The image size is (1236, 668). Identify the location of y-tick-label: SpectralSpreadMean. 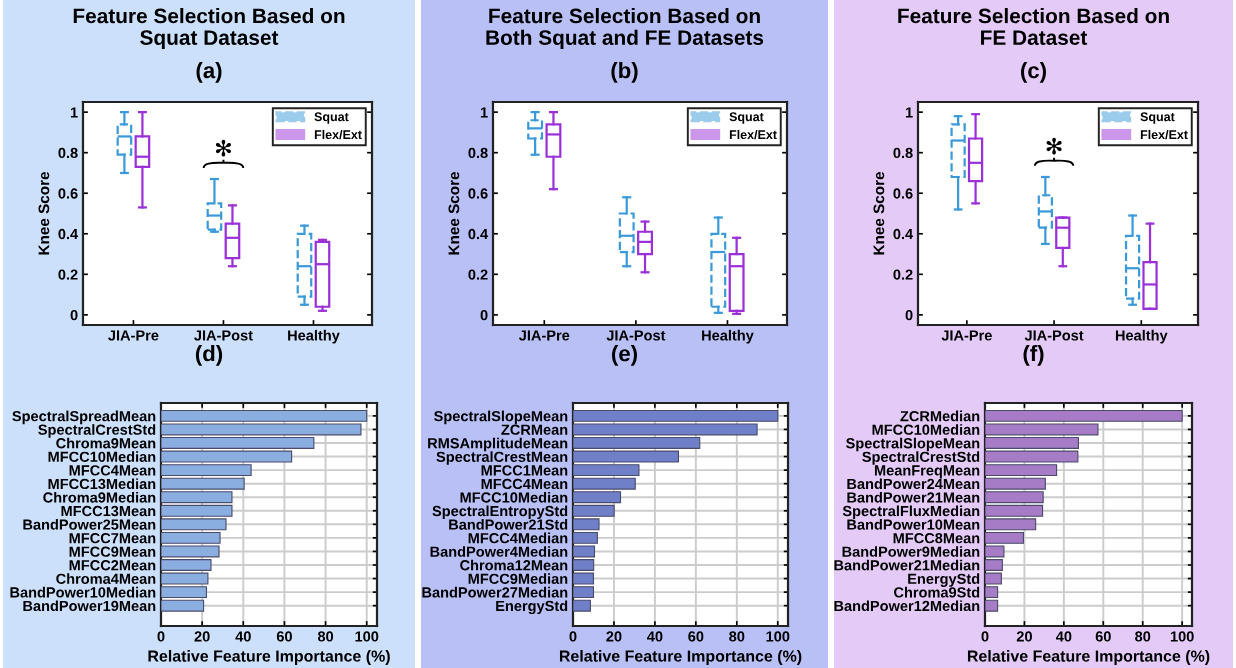
(84, 417).